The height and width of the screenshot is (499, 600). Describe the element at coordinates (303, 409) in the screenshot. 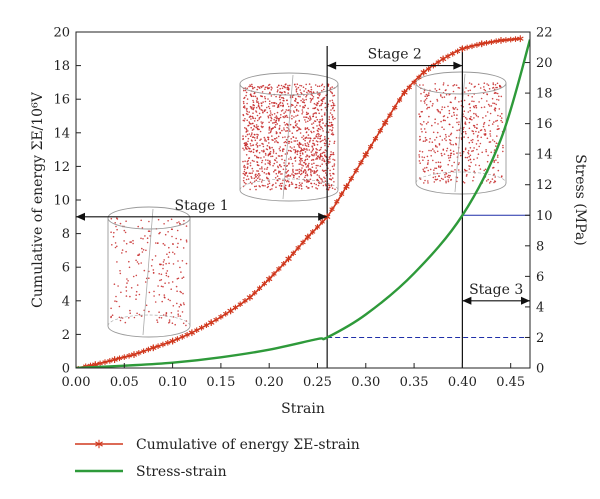

I see `x-axis-title: Strain` at that location.